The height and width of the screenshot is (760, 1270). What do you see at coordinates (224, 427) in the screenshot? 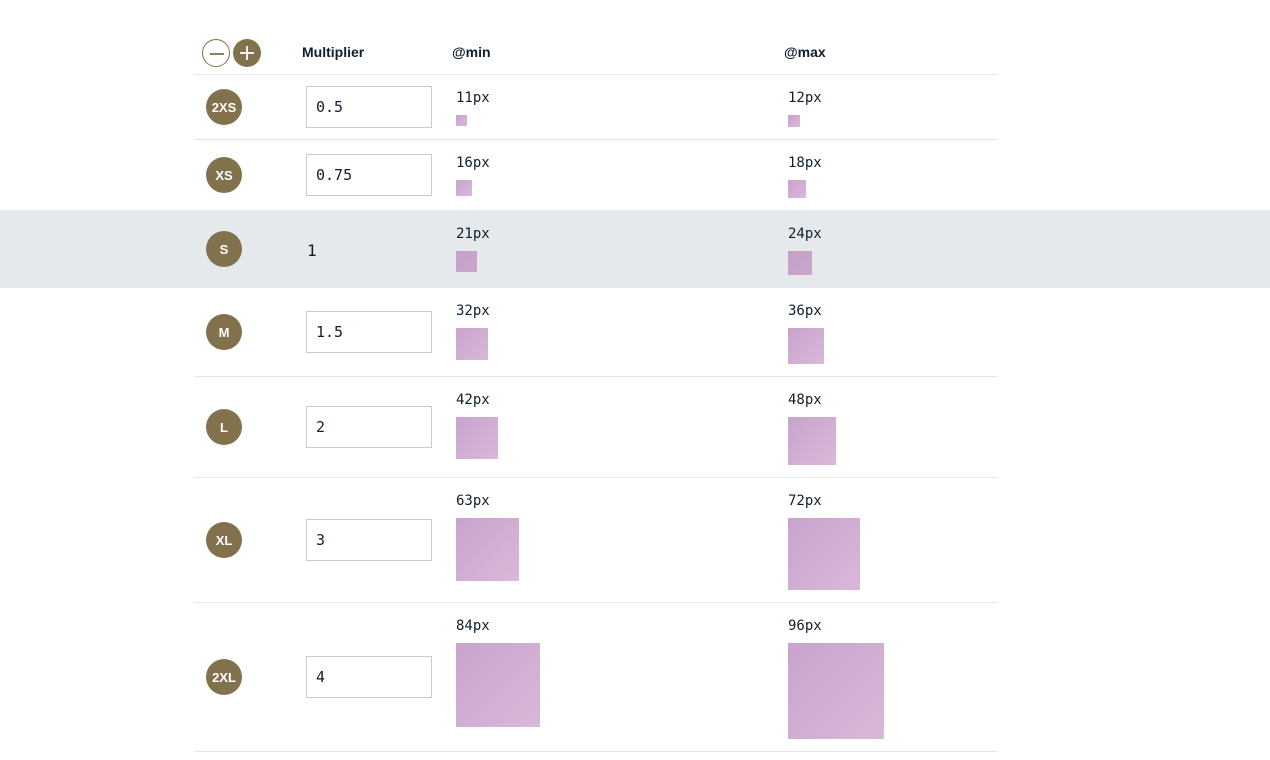
I see `step-badge: L` at bounding box center [224, 427].